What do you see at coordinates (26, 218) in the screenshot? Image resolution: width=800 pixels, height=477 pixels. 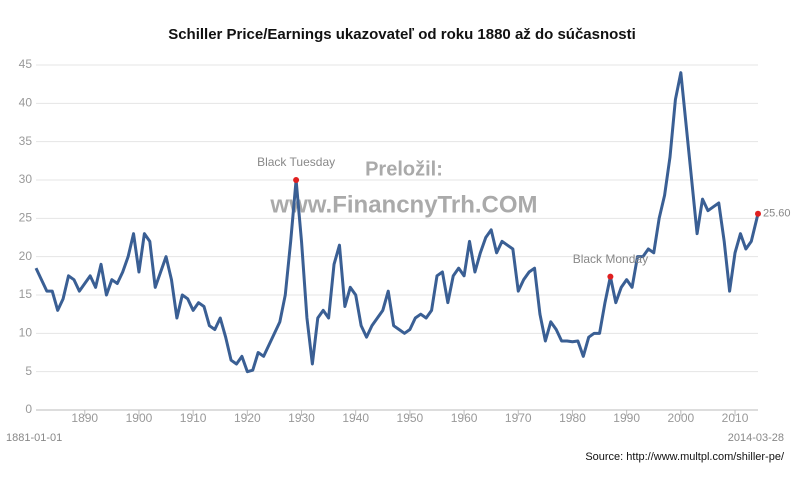 I see `y-tick-label: 25` at bounding box center [26, 218].